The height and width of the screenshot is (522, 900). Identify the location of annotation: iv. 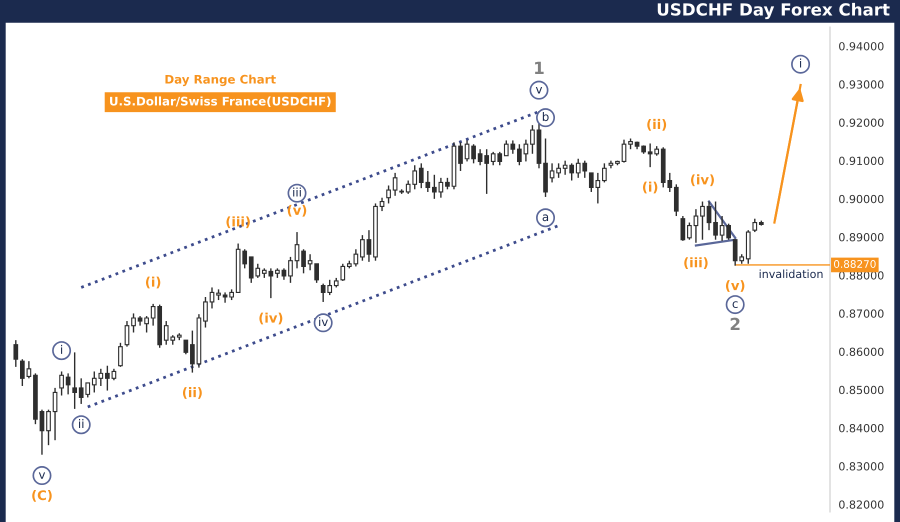
(323, 321).